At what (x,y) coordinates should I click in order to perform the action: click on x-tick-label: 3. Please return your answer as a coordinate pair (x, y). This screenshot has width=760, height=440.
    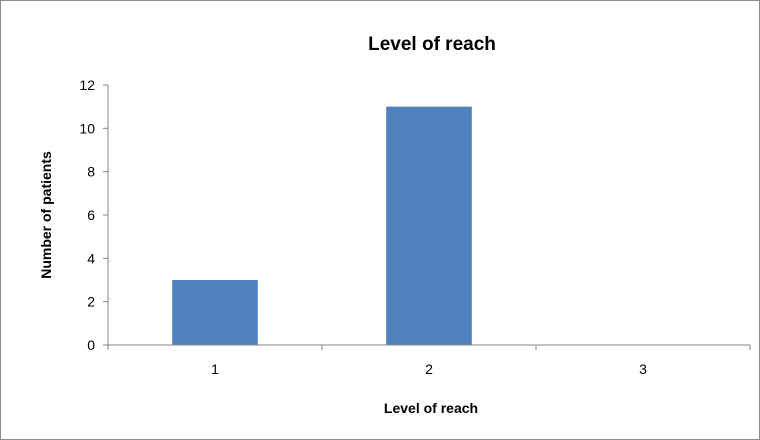
    Looking at the image, I should click on (643, 369).